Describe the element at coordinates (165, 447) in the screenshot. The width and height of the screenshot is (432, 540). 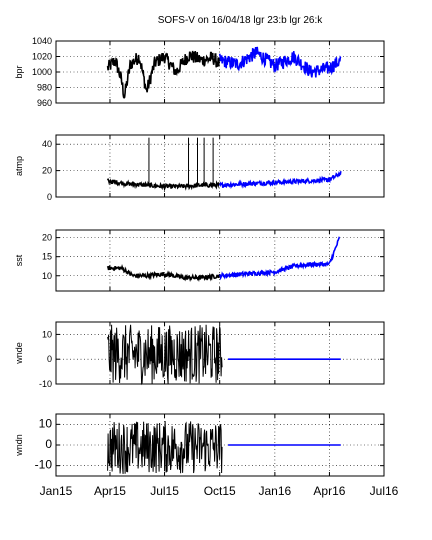
I see `series-line-wndn-k` at that location.